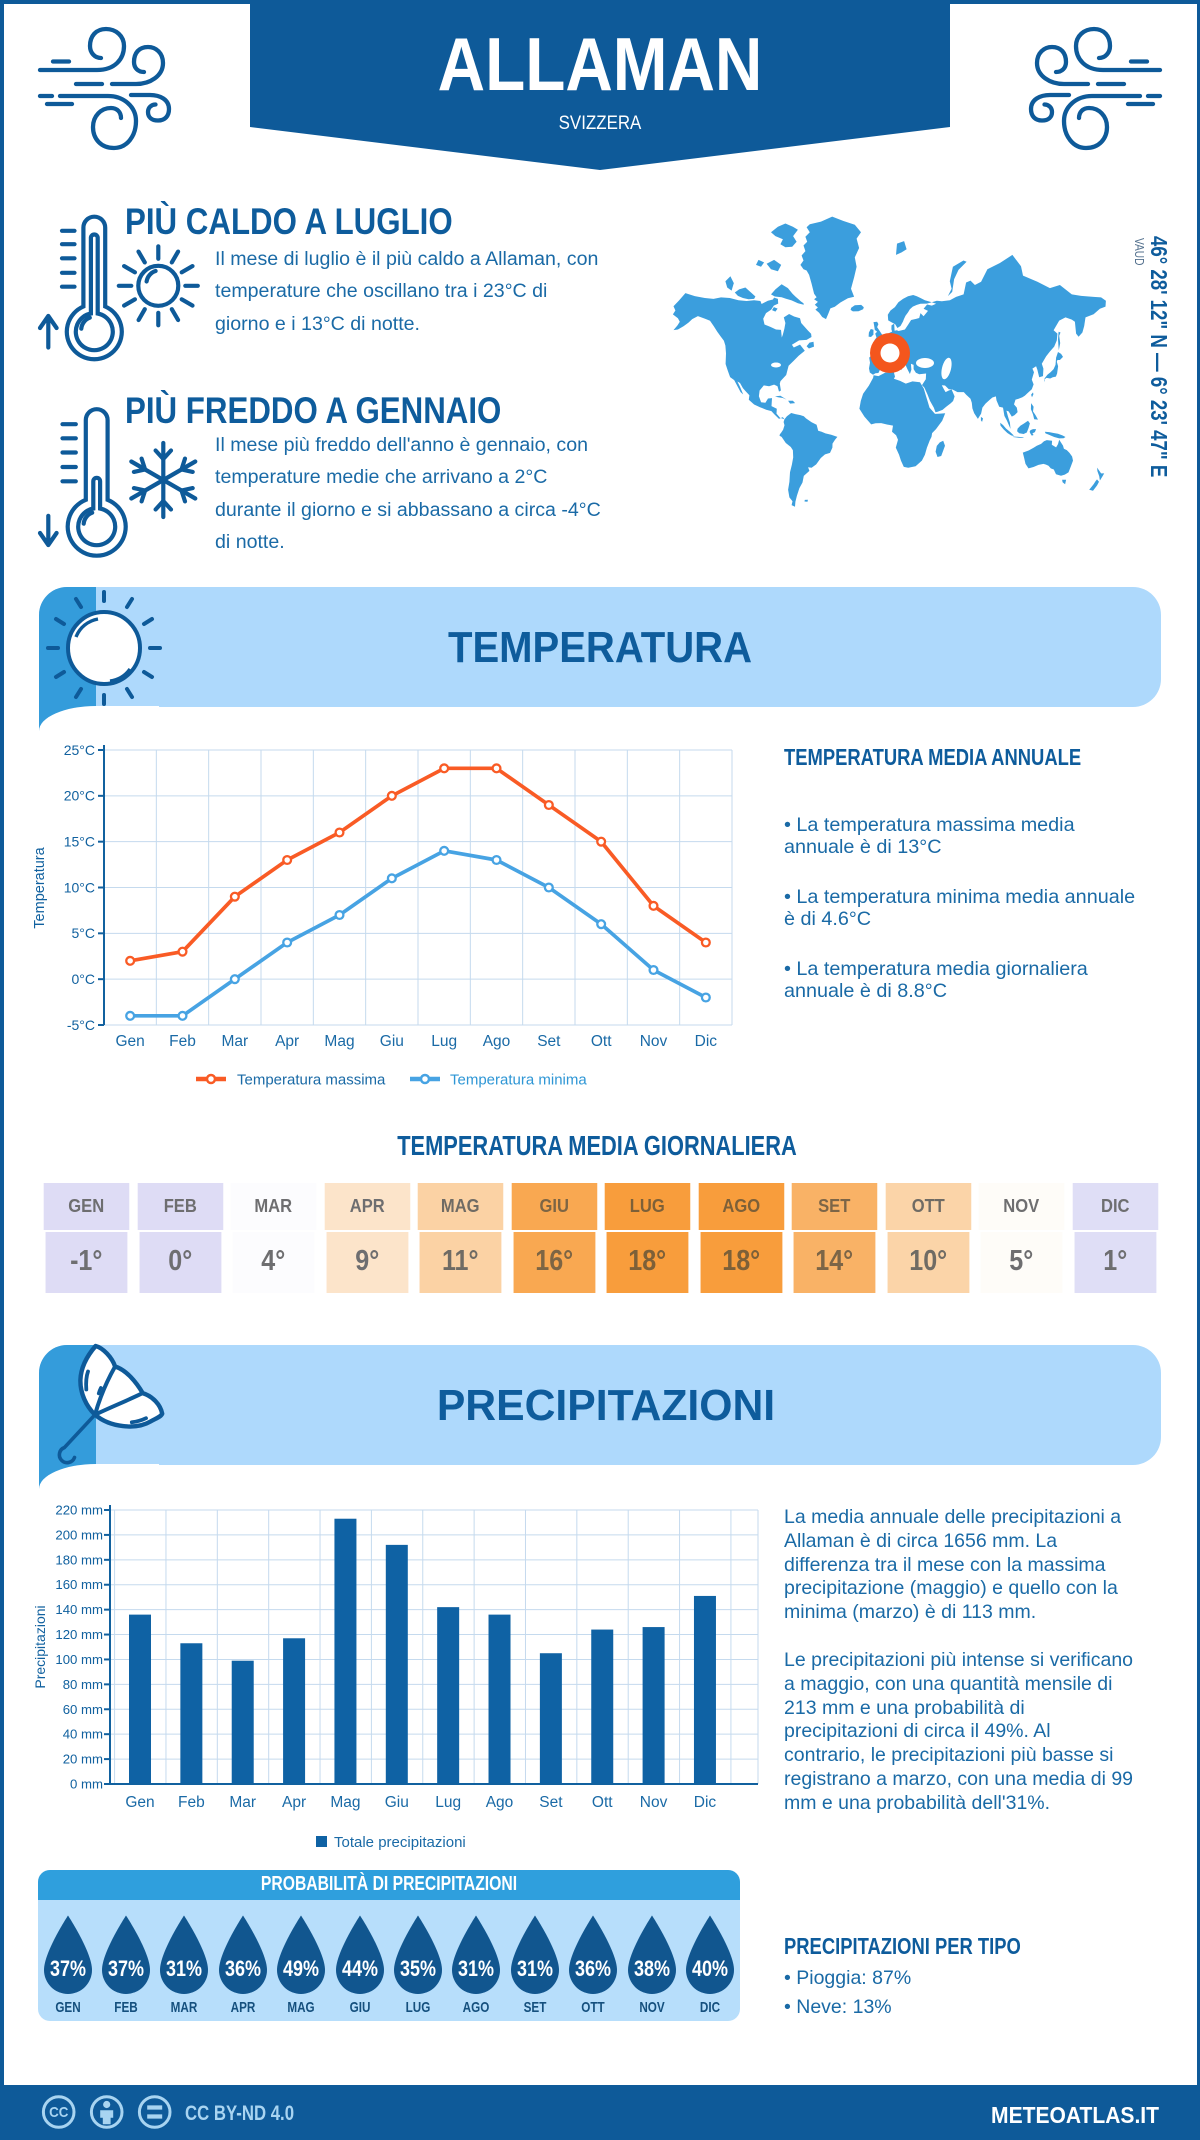  What do you see at coordinates (79, 1510) in the screenshot?
I see `svg-text: 220 mm` at bounding box center [79, 1510].